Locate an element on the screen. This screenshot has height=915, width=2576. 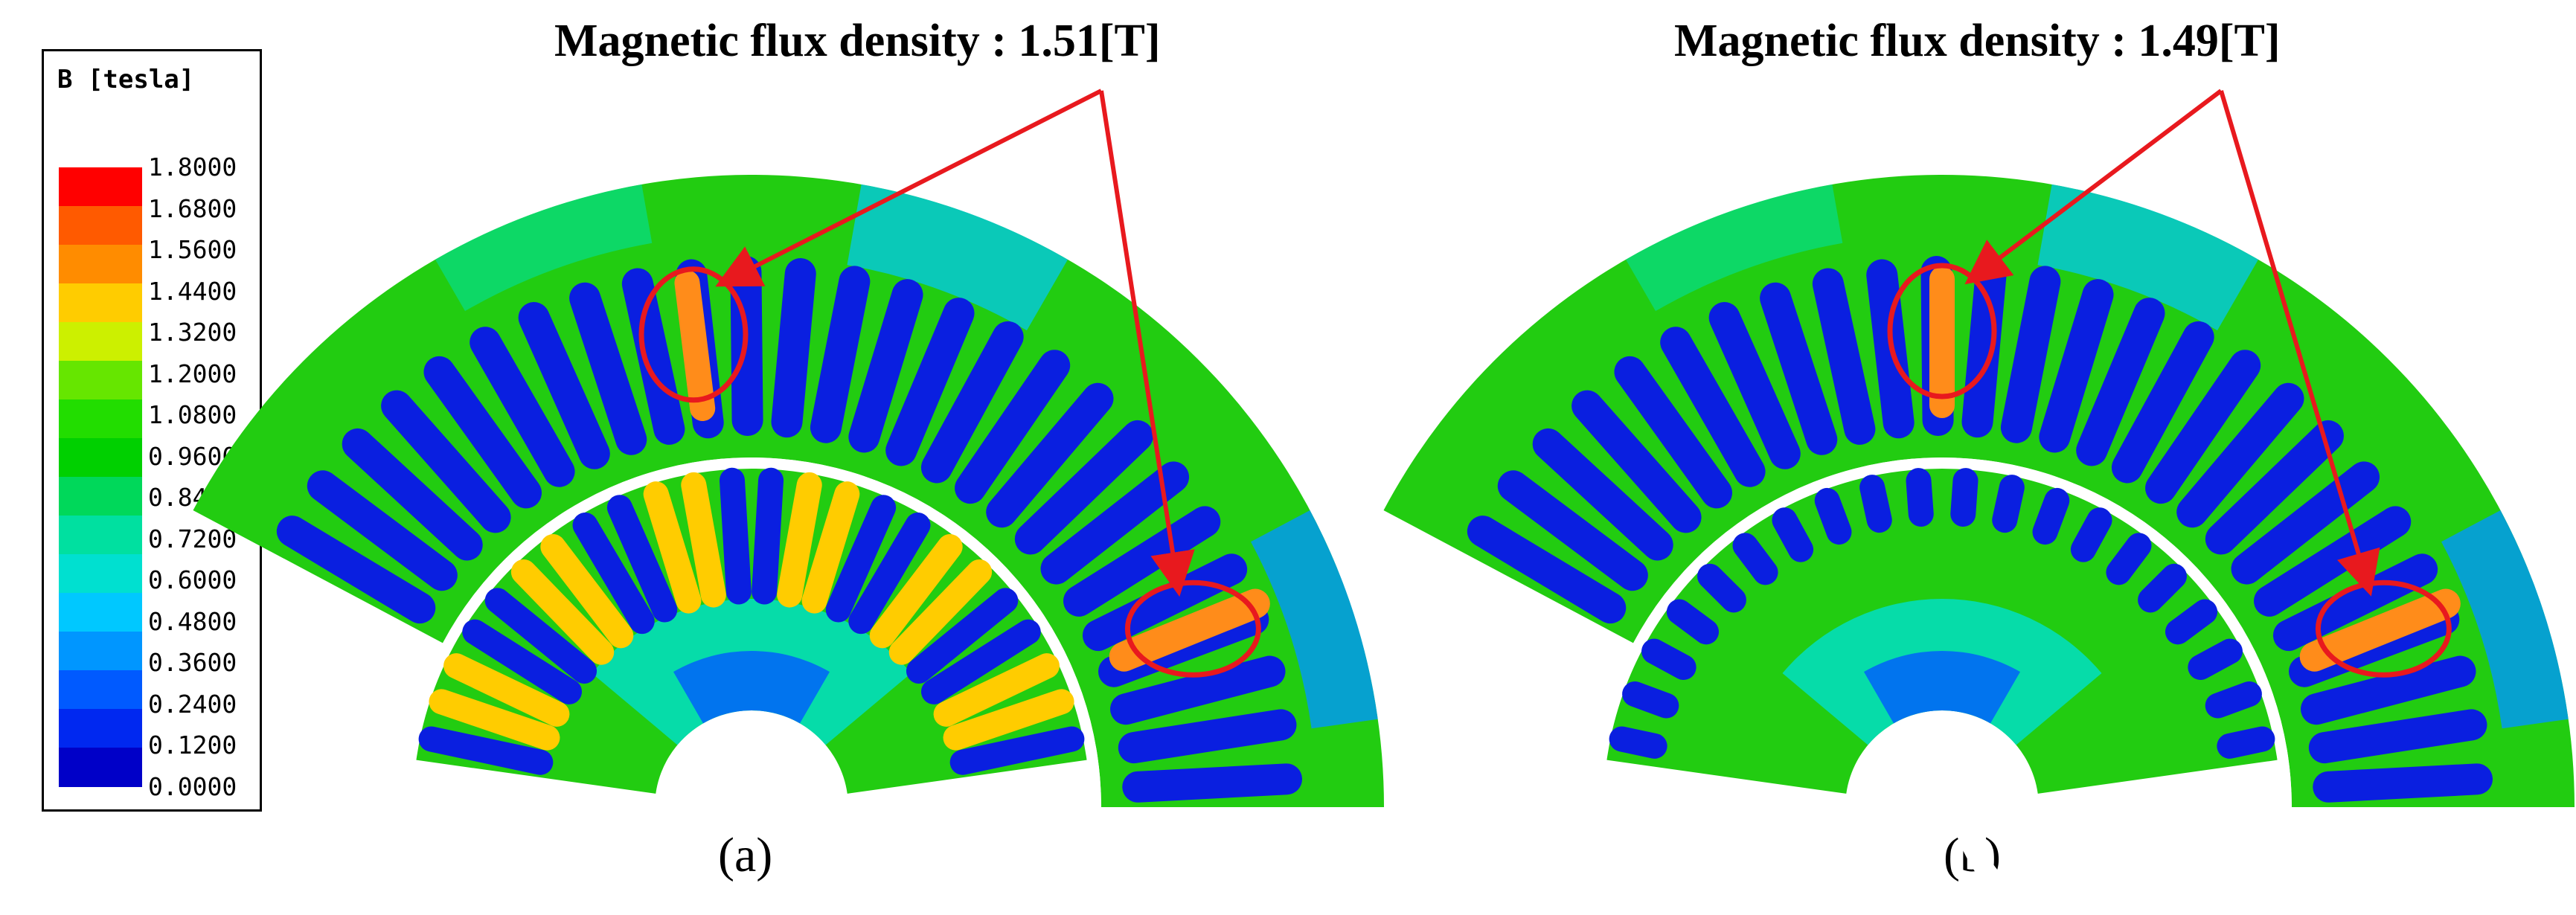
legend-value-label: 1.3200 is located at coordinates (193, 332).